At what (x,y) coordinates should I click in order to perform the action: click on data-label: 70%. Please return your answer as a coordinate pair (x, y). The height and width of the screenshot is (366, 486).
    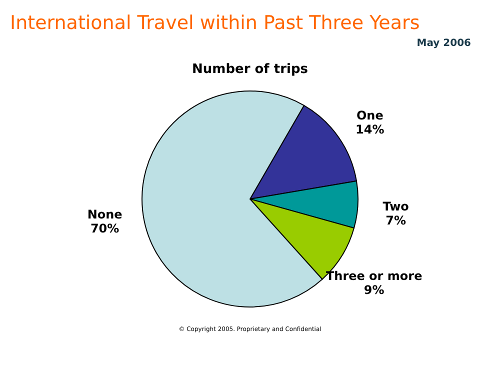
    Looking at the image, I should click on (105, 228).